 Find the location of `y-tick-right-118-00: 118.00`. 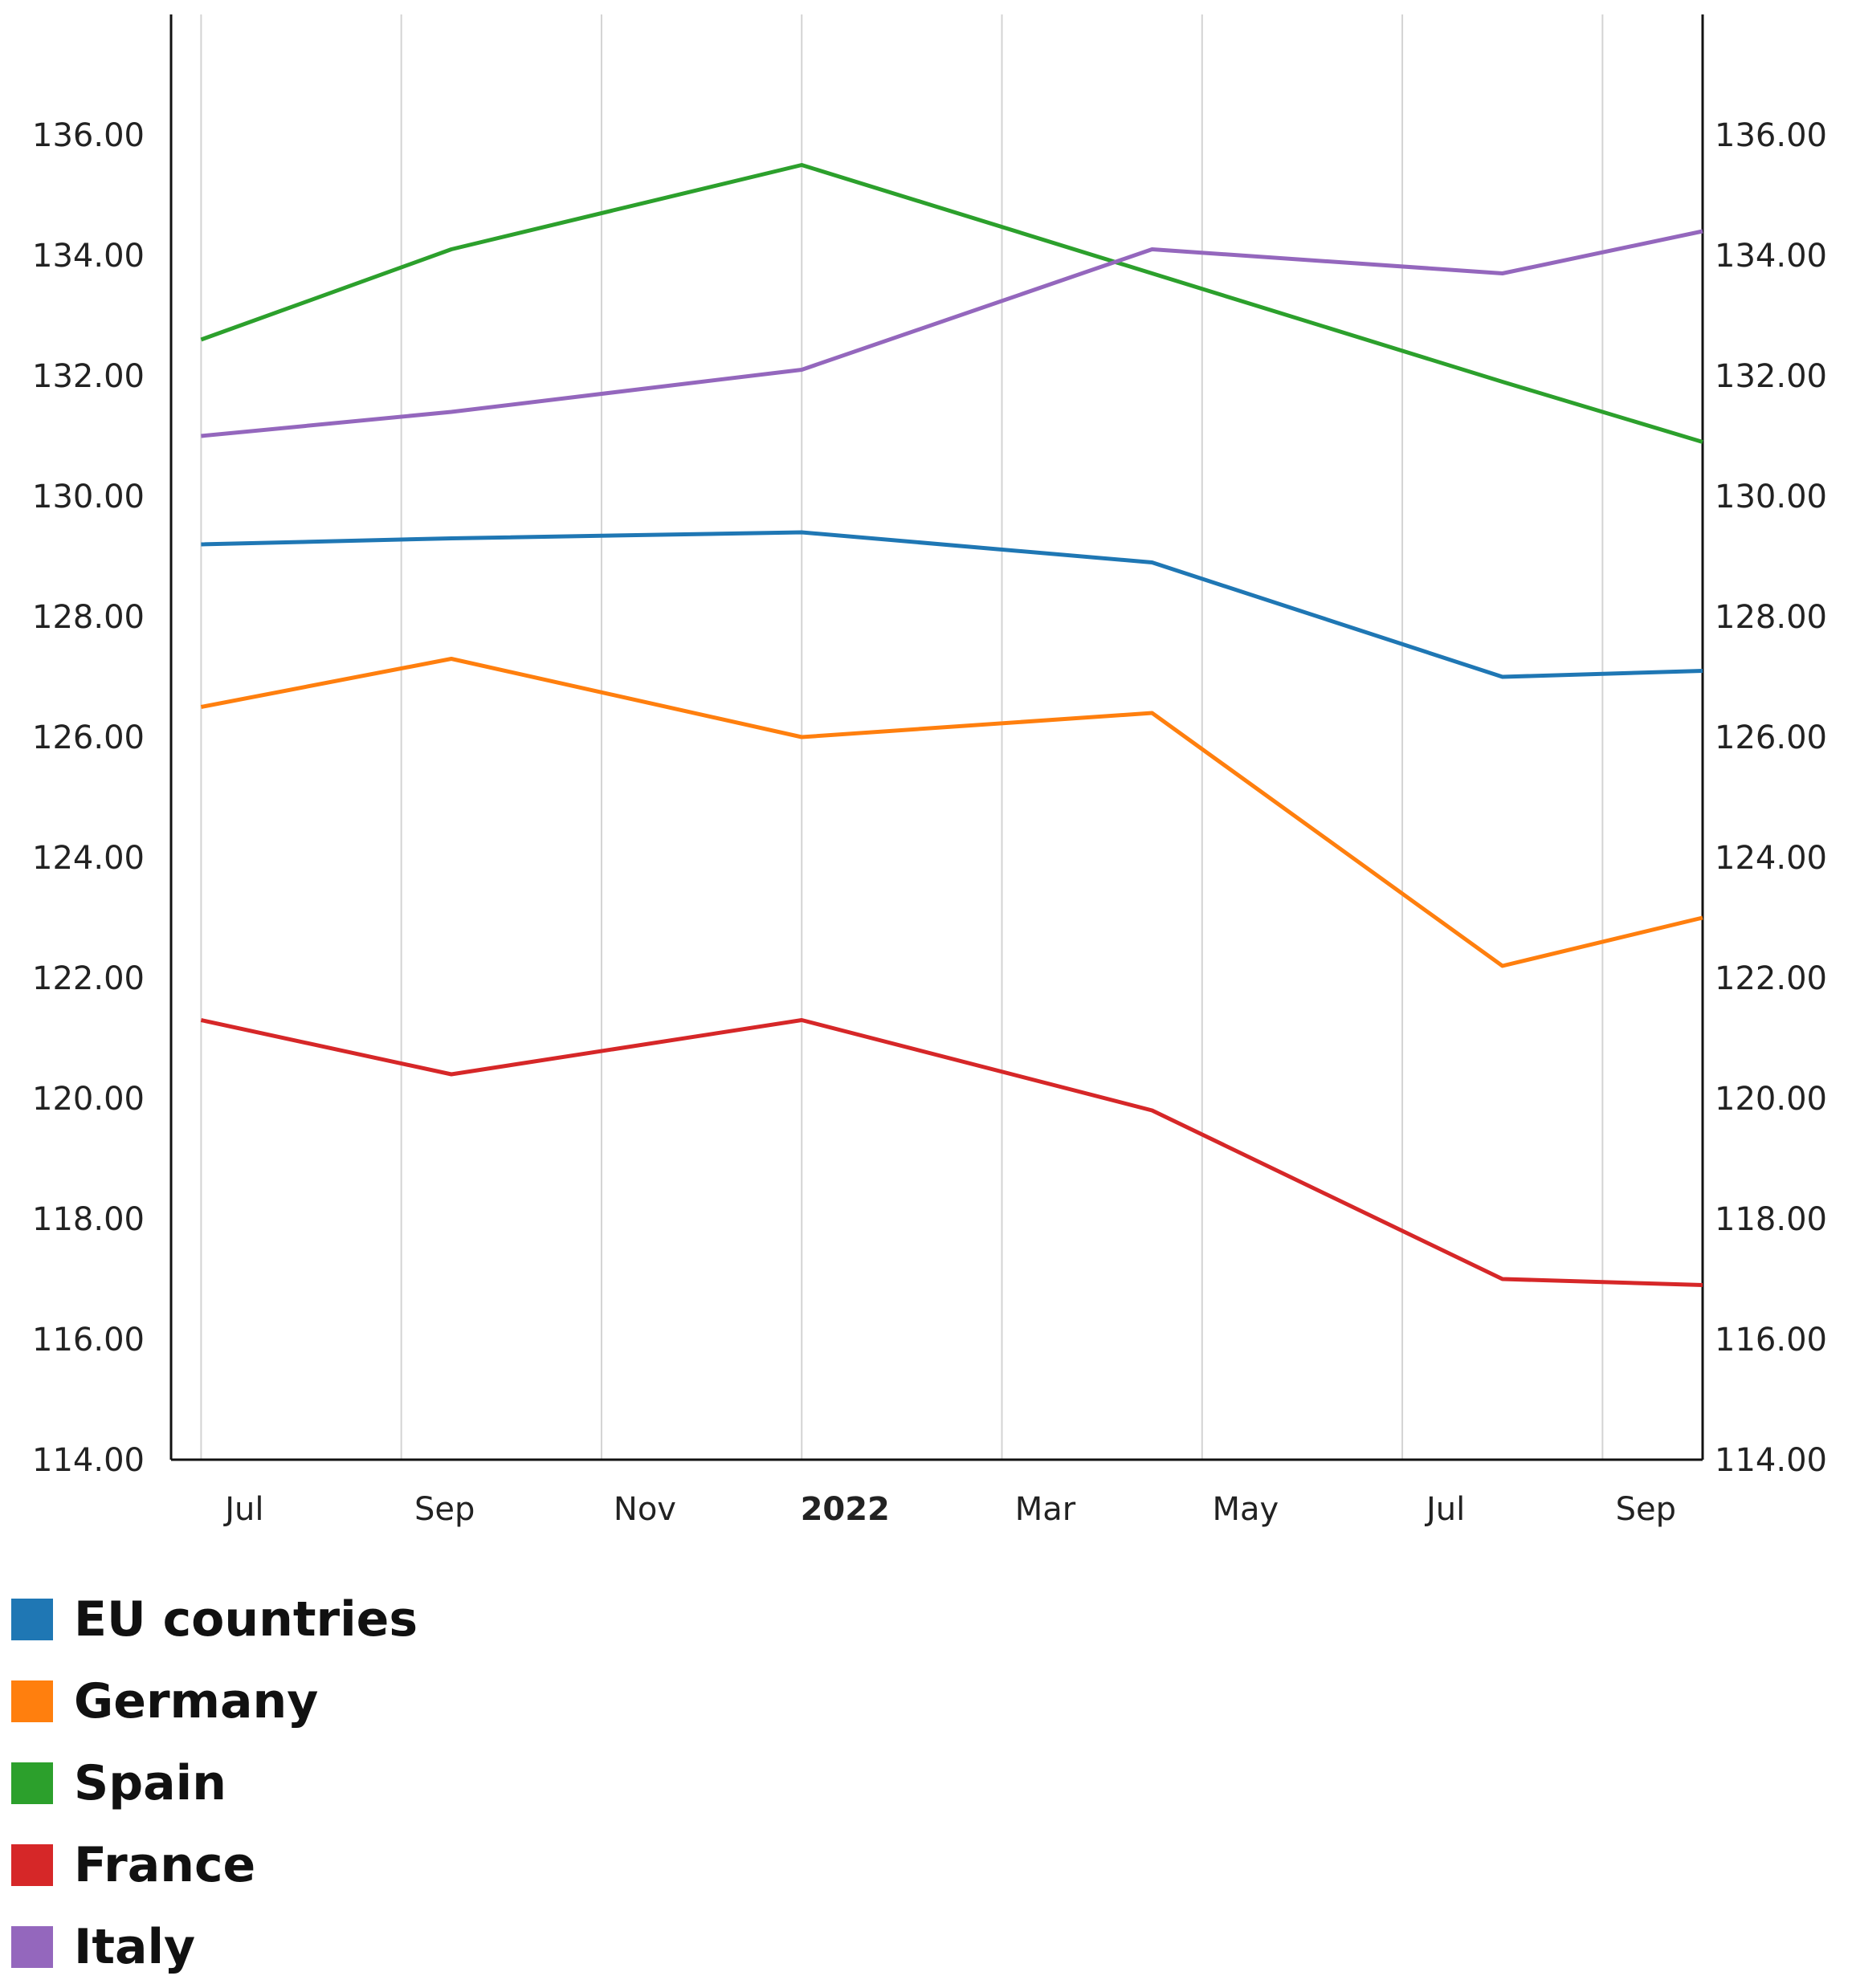

y-tick-right-118-00: 118.00 is located at coordinates (1771, 1219).